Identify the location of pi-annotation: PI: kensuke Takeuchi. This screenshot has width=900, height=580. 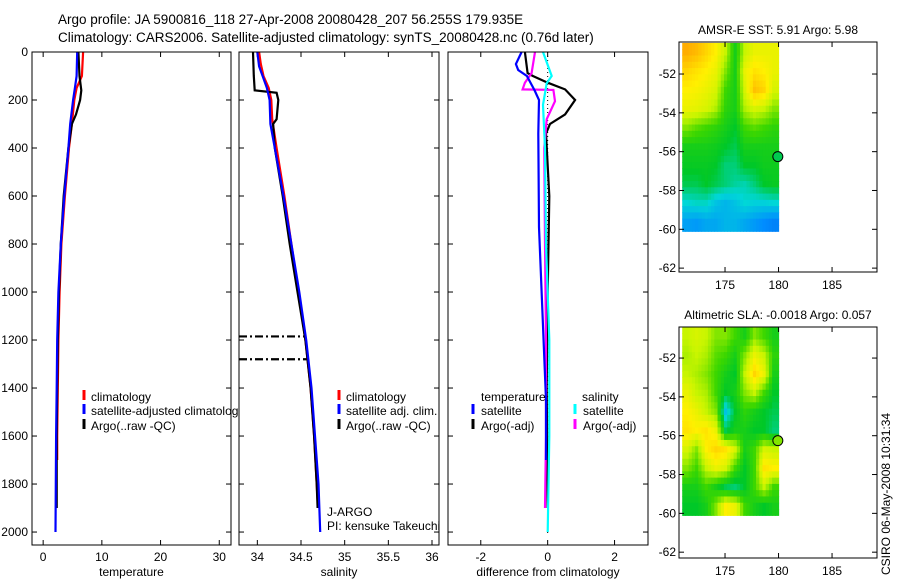
(383, 526).